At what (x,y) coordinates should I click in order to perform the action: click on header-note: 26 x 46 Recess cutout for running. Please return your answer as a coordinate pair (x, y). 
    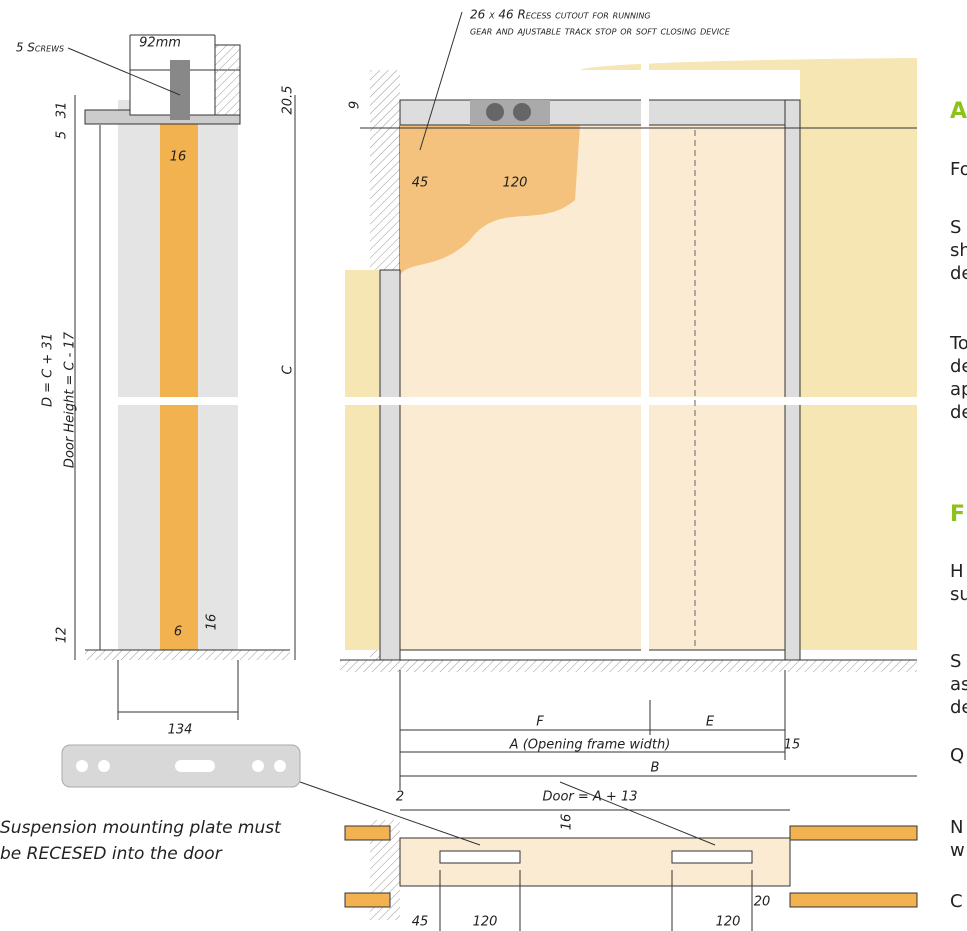
    Looking at the image, I should click on (560, 15).